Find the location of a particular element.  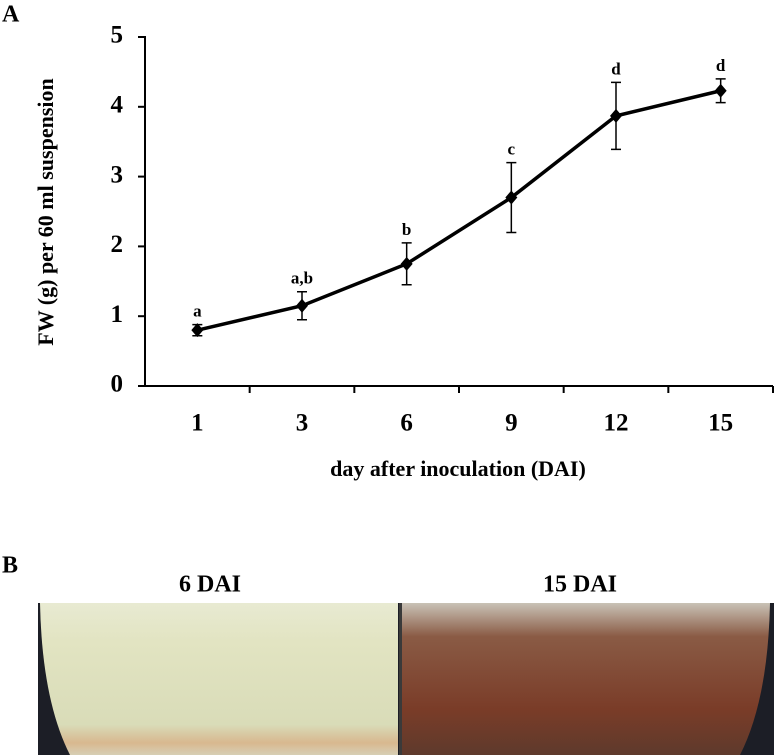

x-tick-label: 9 is located at coordinates (511, 423).